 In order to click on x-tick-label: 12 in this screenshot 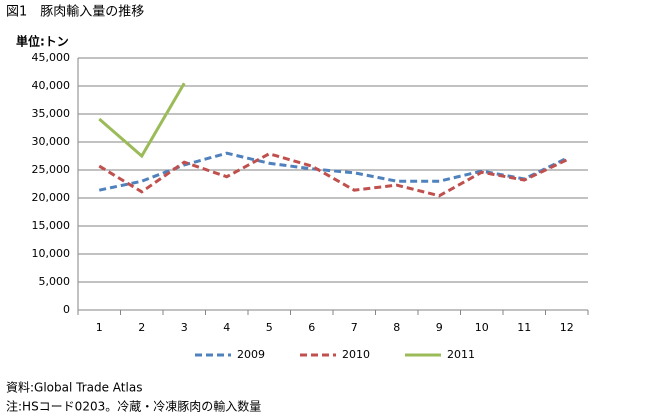, I will do `click(567, 327)`.